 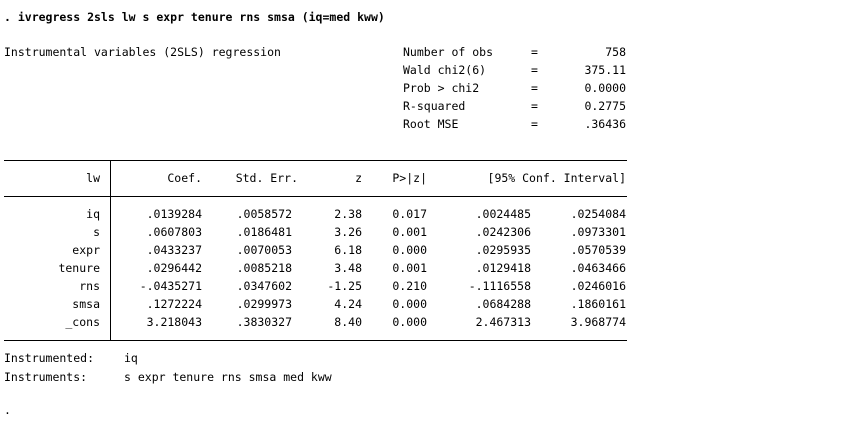 What do you see at coordinates (598, 286) in the screenshot?
I see `ci-upper: .0246016` at bounding box center [598, 286].